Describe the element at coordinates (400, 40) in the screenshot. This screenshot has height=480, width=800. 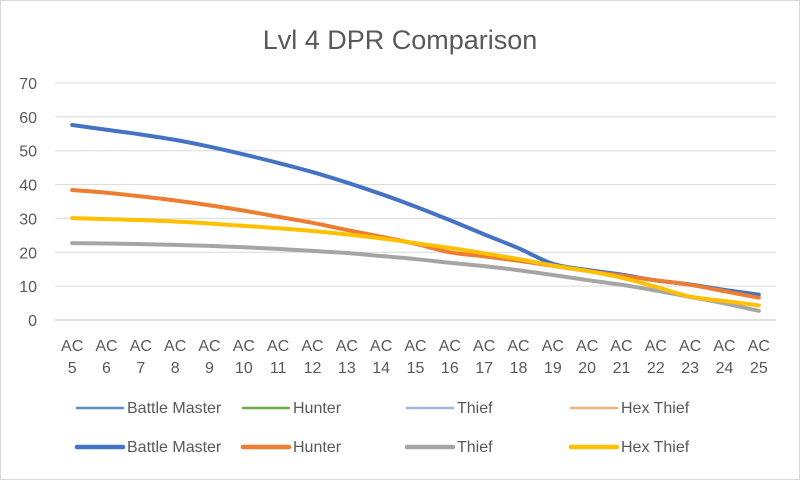
I see `chart-title: Lvl 4 DPR Comparison` at that location.